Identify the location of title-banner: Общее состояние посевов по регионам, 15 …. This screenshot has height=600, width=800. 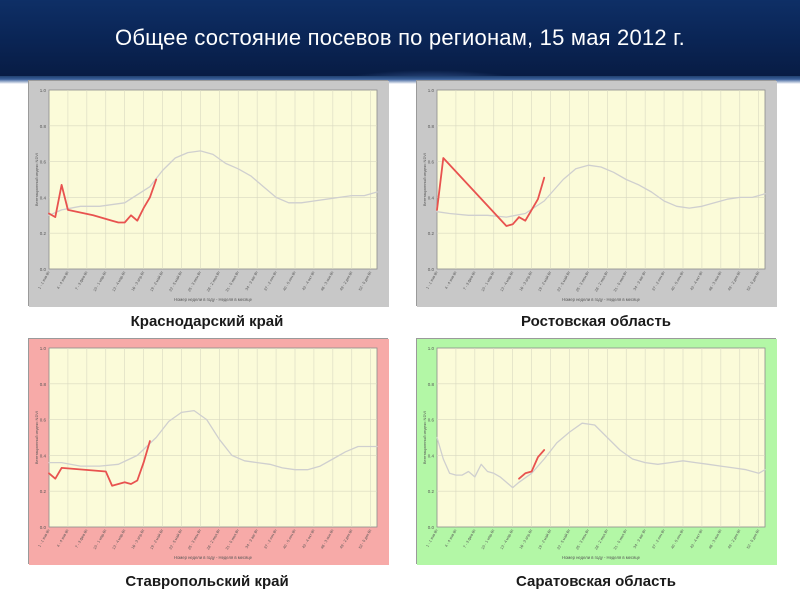
(400, 38).